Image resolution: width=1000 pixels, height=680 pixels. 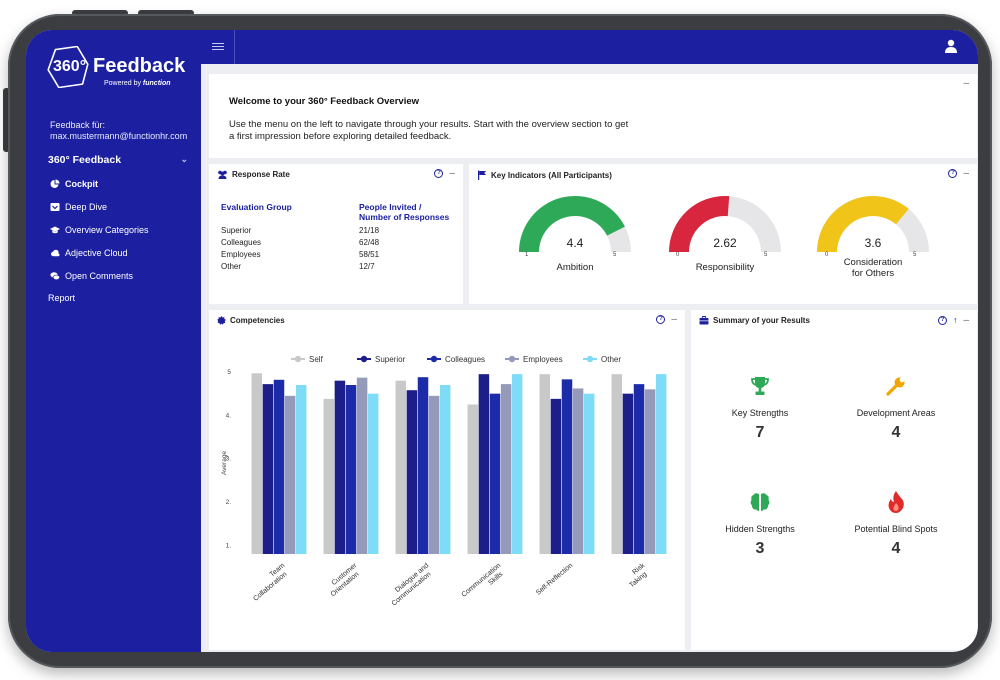 I want to click on y-tick-label: 4., so click(x=229, y=415).